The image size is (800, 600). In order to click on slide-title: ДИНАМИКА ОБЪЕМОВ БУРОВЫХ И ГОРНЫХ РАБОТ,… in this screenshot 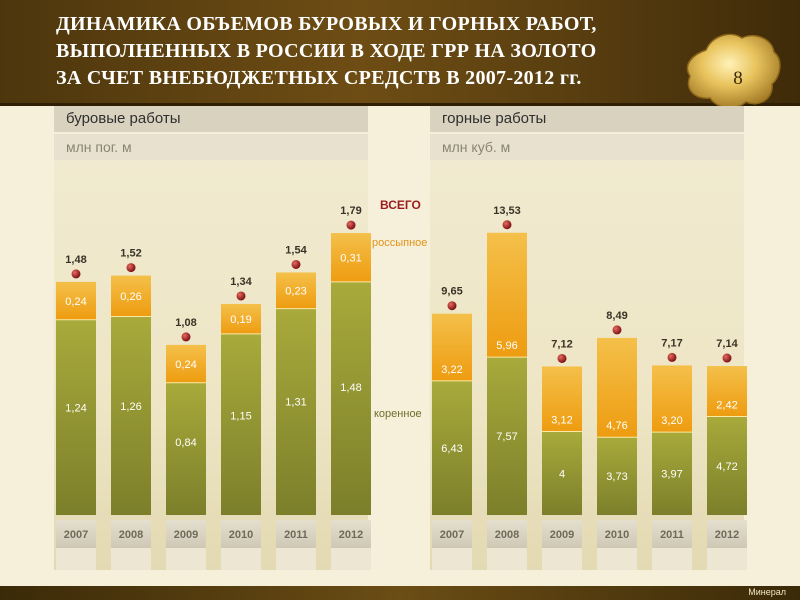, I will do `click(326, 51)`.